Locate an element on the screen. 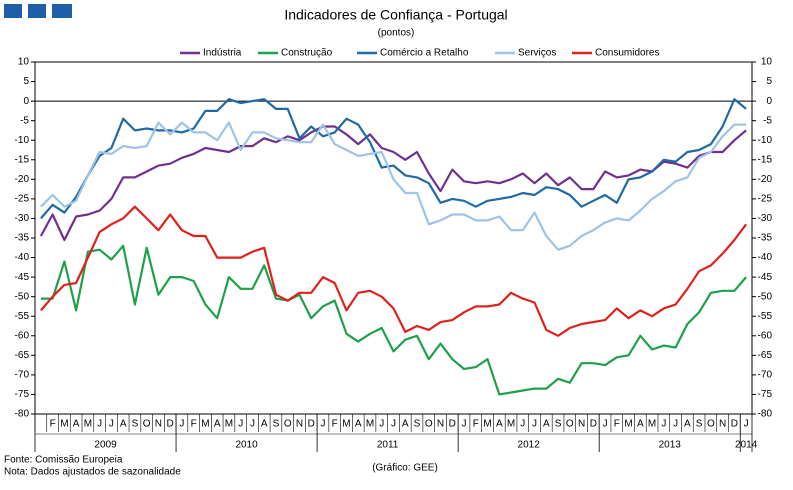 The height and width of the screenshot is (490, 793). note: Nota: Dados ajustados de sazonalidade is located at coordinates (92, 472).